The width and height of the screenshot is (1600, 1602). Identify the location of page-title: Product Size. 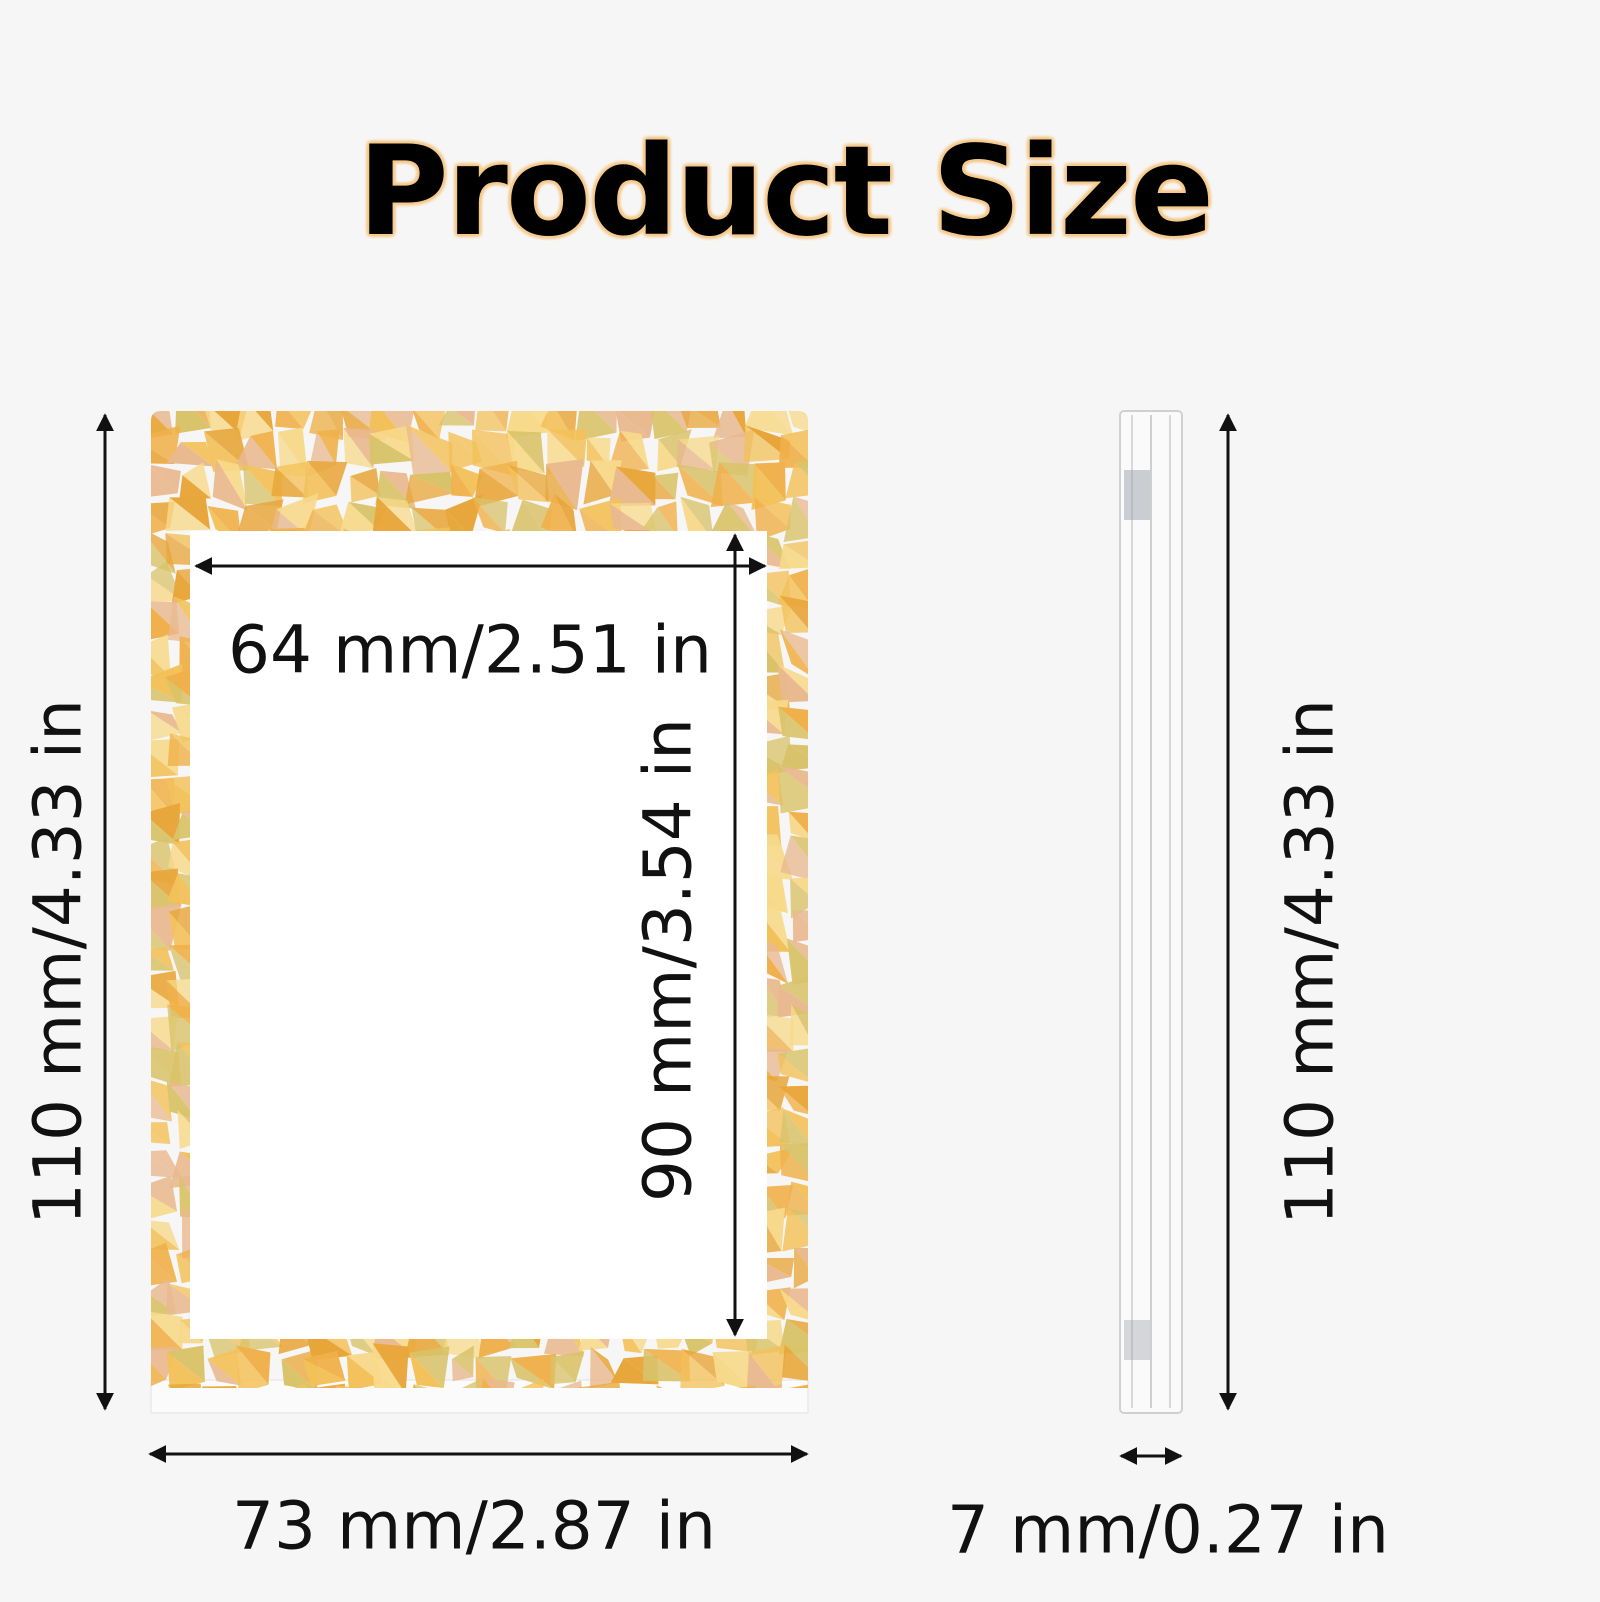
(785, 192).